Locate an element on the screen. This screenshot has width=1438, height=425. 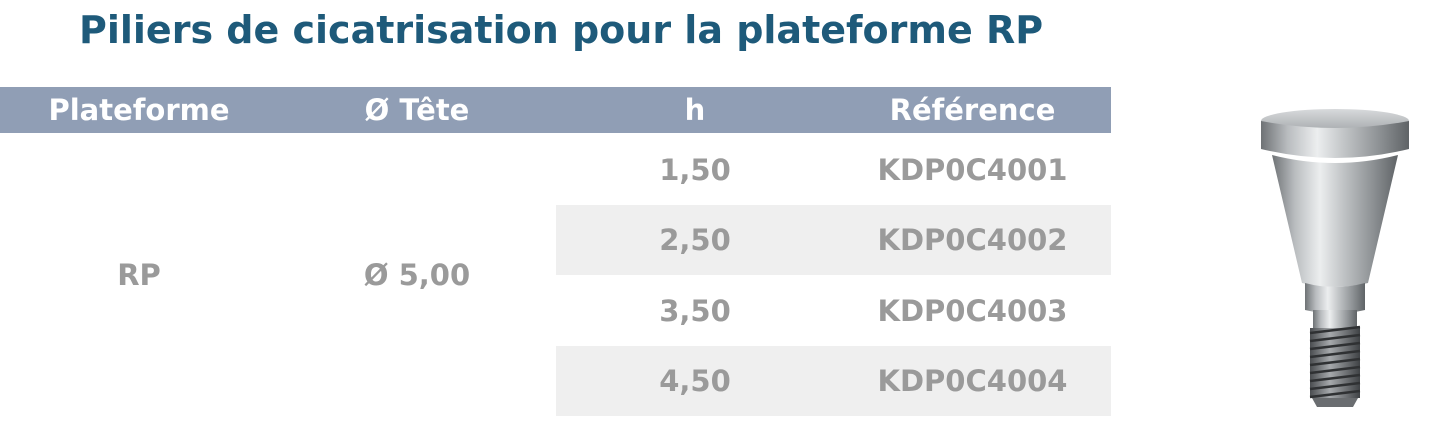
thread-shape is located at coordinates (1335, 362).